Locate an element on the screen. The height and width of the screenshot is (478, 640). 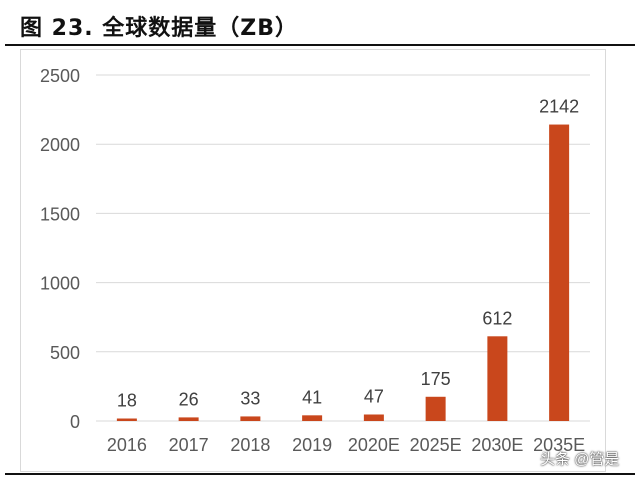
y-tick-label: 2000 is located at coordinates (60, 145).